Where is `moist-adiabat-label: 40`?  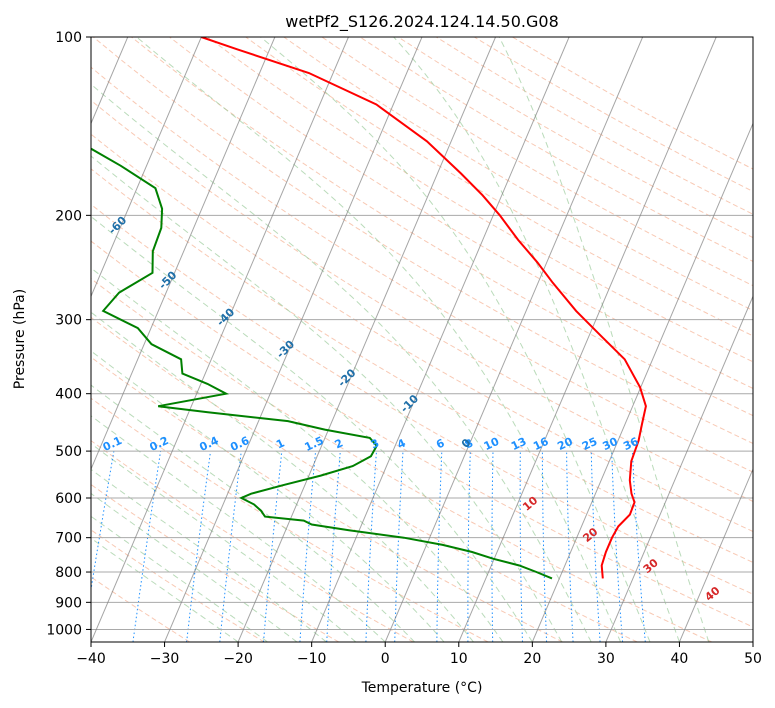
moist-adiabat-label: 40 is located at coordinates (713, 594).